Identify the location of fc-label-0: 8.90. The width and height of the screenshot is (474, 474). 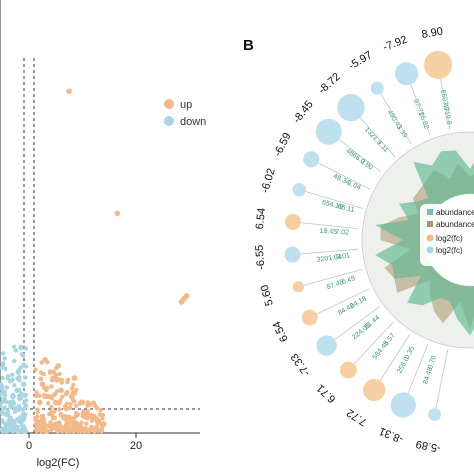
(432, 33).